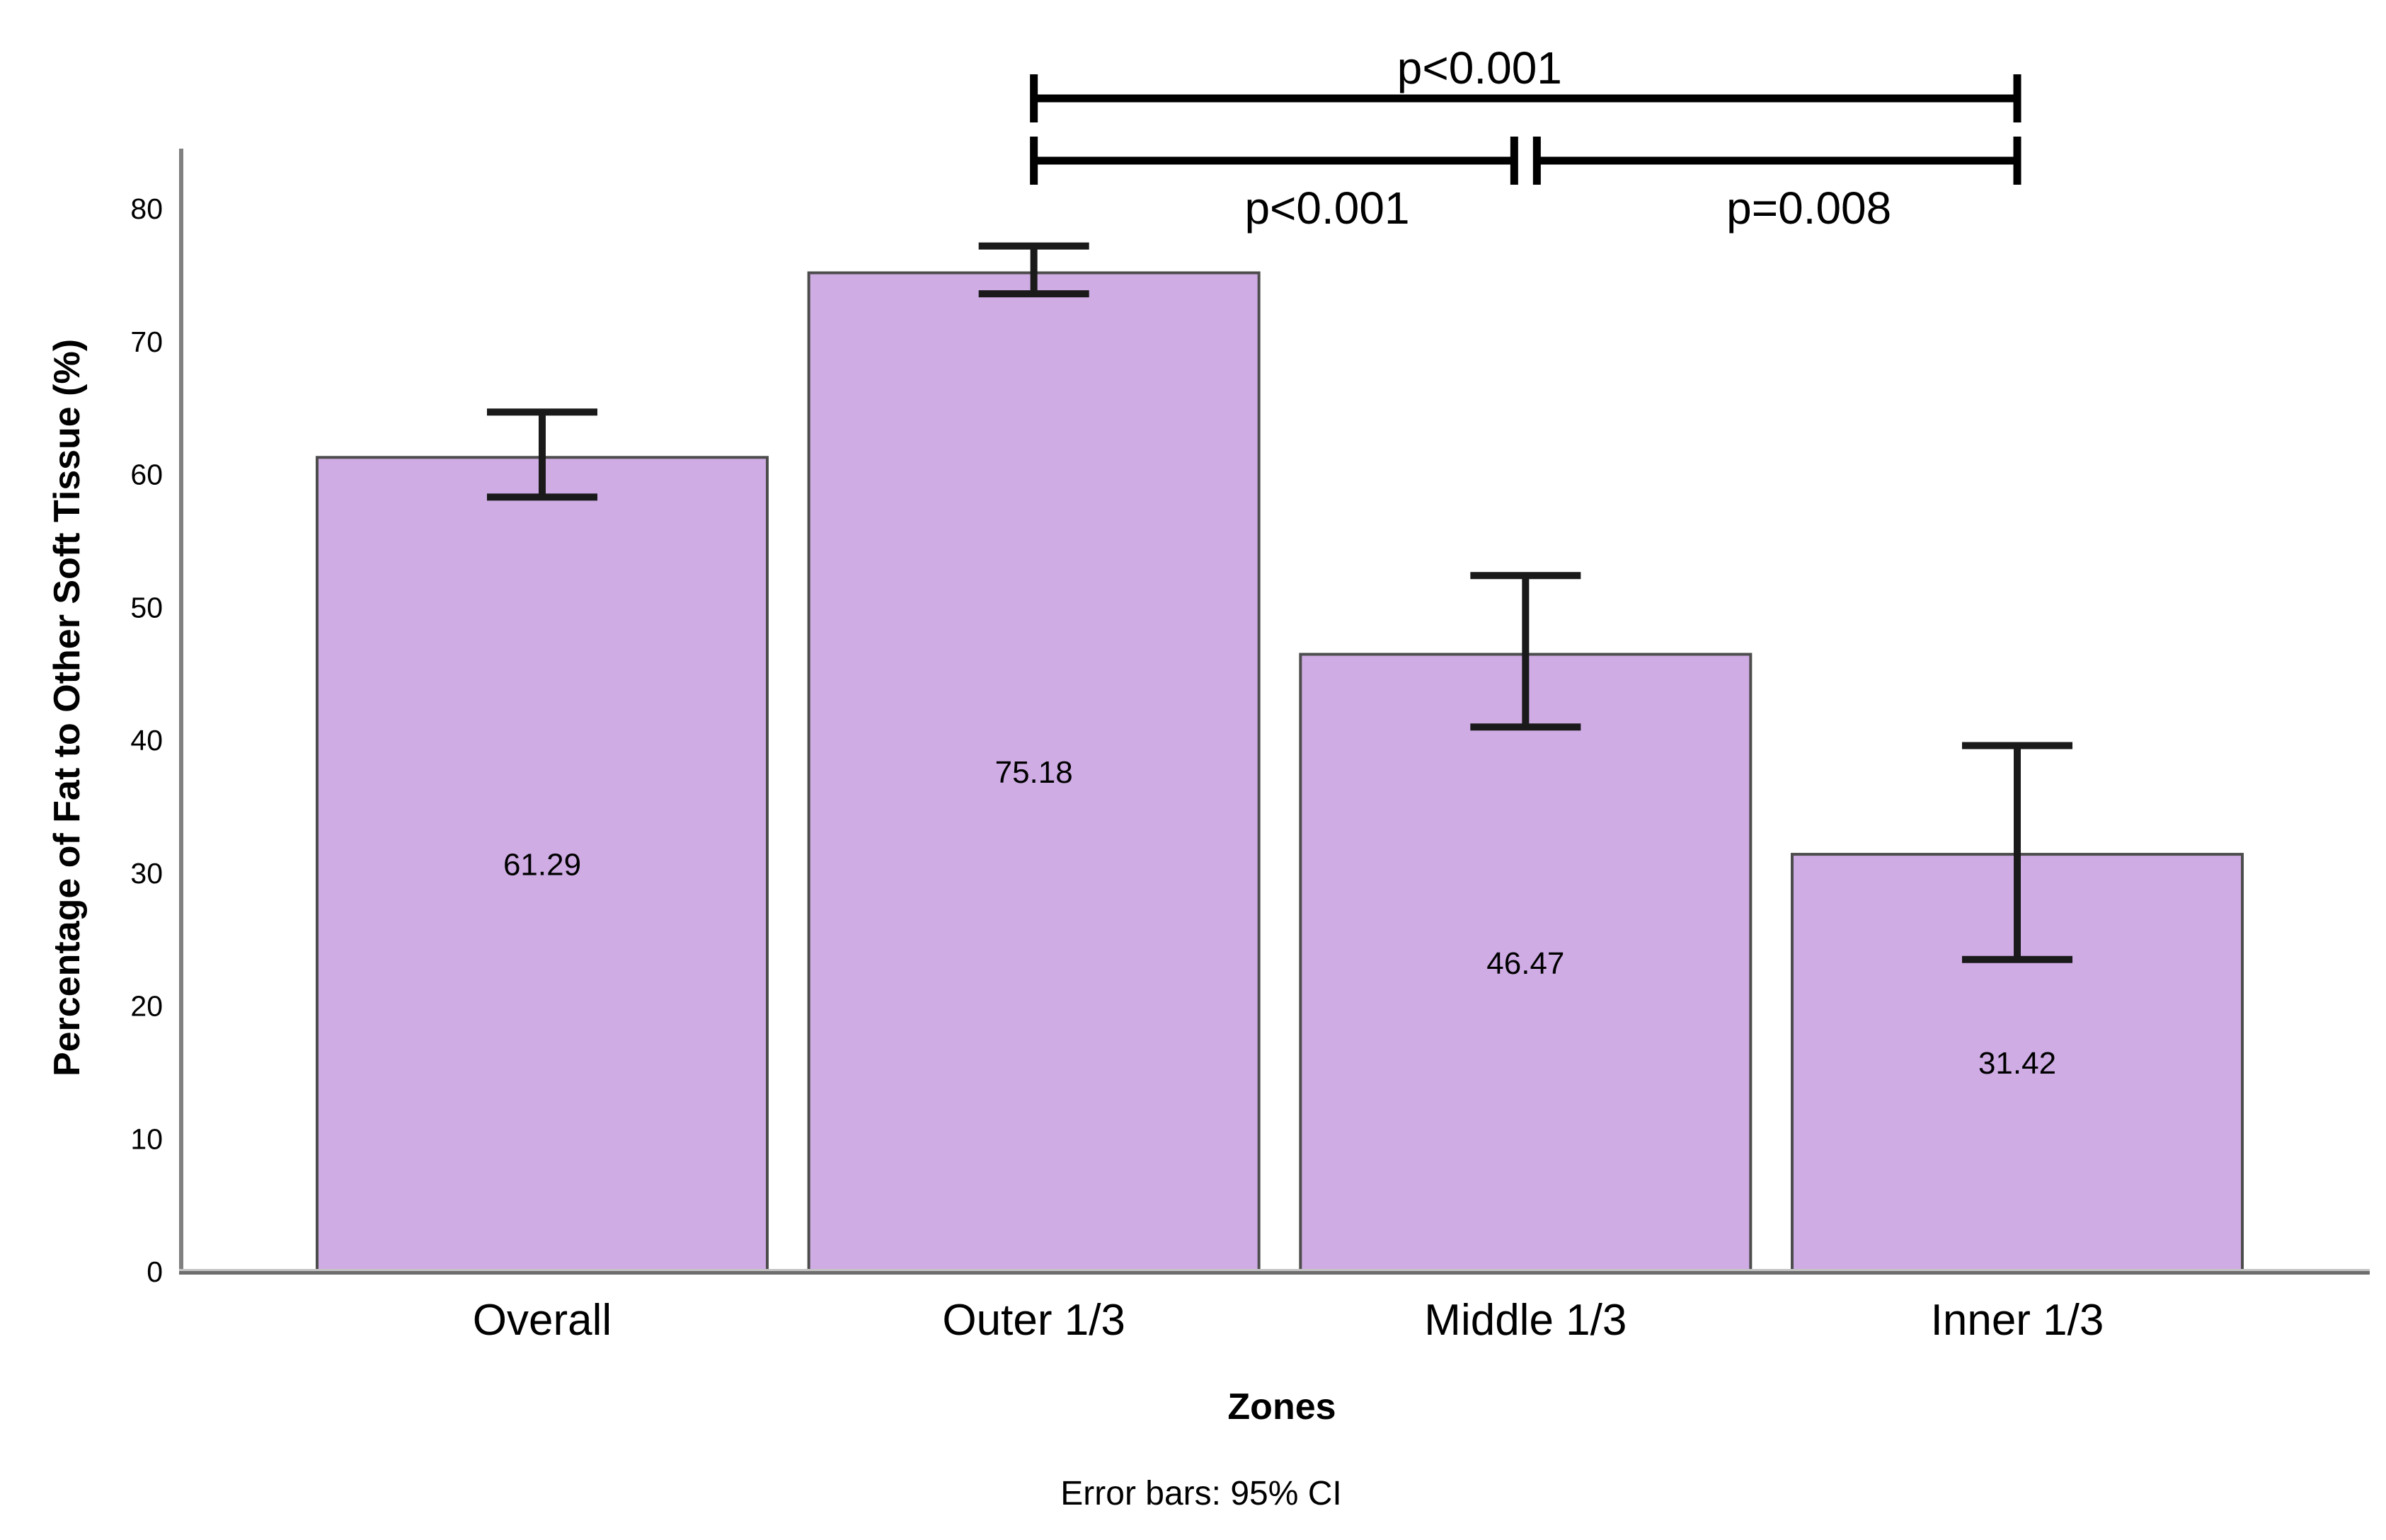  Describe the element at coordinates (1479, 68) in the screenshot. I see `p-value-label-0: p<0.001` at that location.